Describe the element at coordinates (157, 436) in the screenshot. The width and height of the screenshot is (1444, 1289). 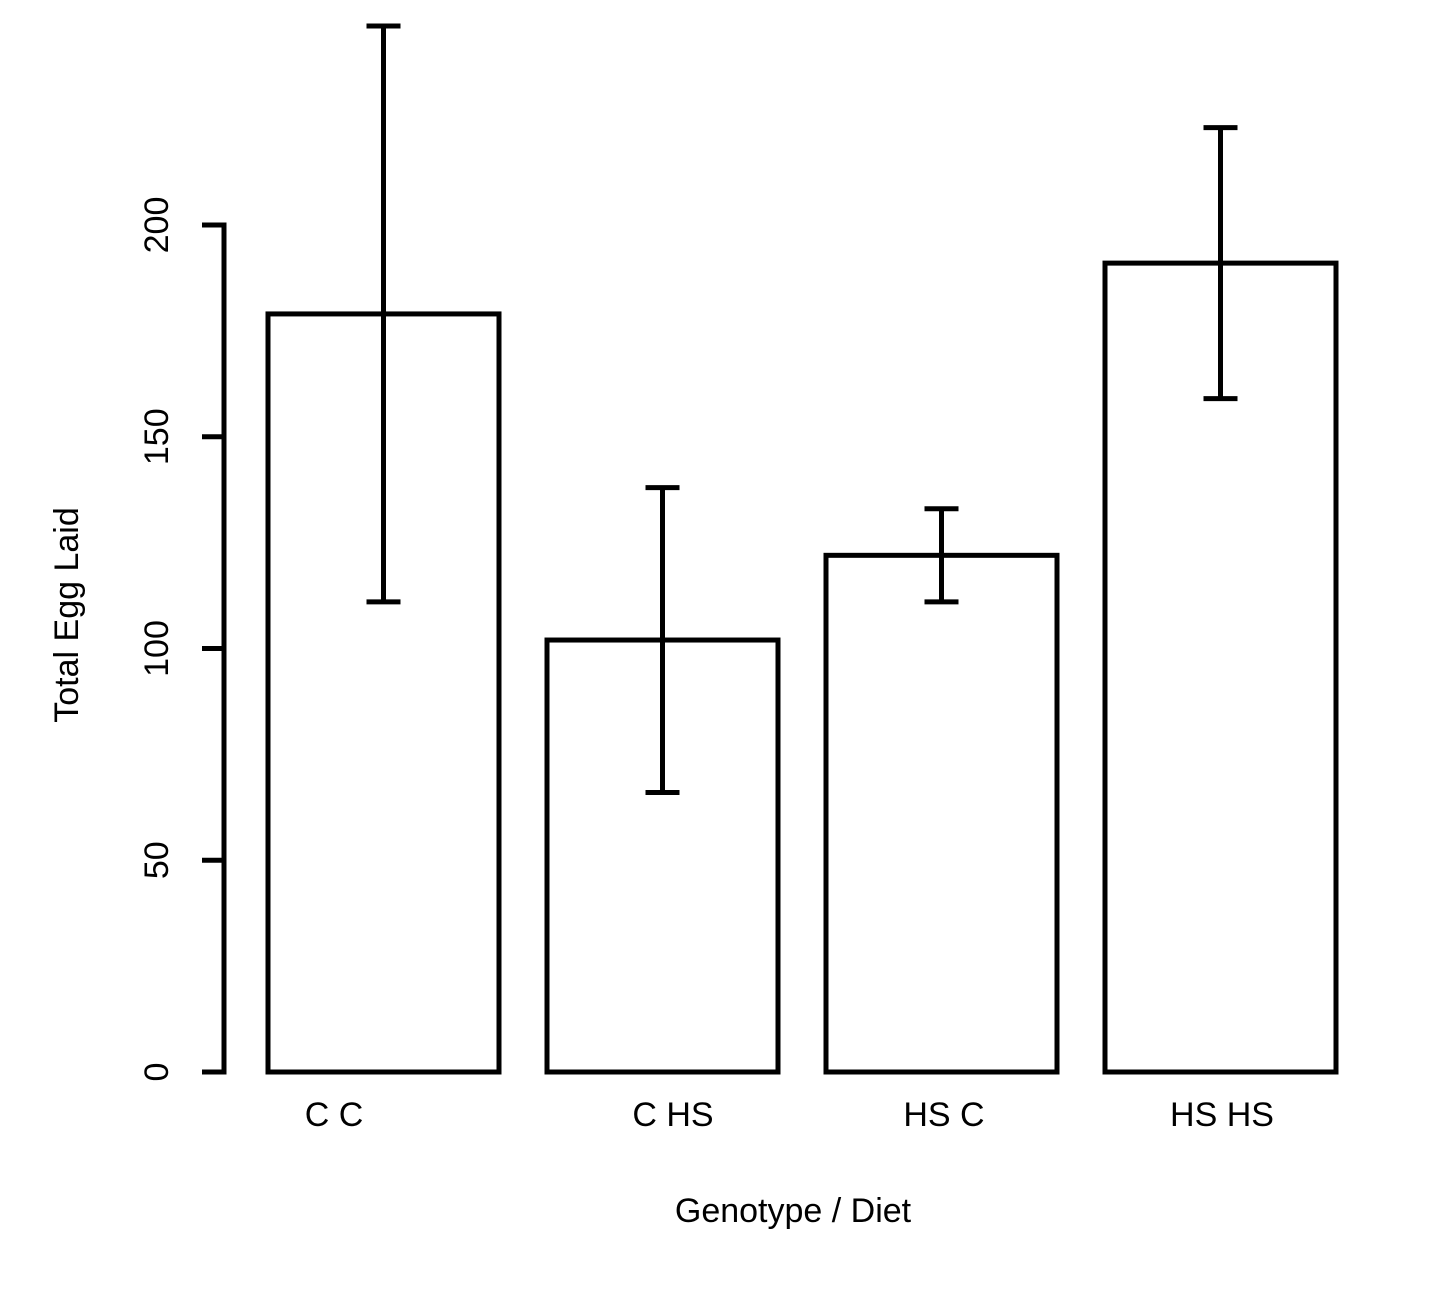
I see `y-tick-label: 150` at that location.